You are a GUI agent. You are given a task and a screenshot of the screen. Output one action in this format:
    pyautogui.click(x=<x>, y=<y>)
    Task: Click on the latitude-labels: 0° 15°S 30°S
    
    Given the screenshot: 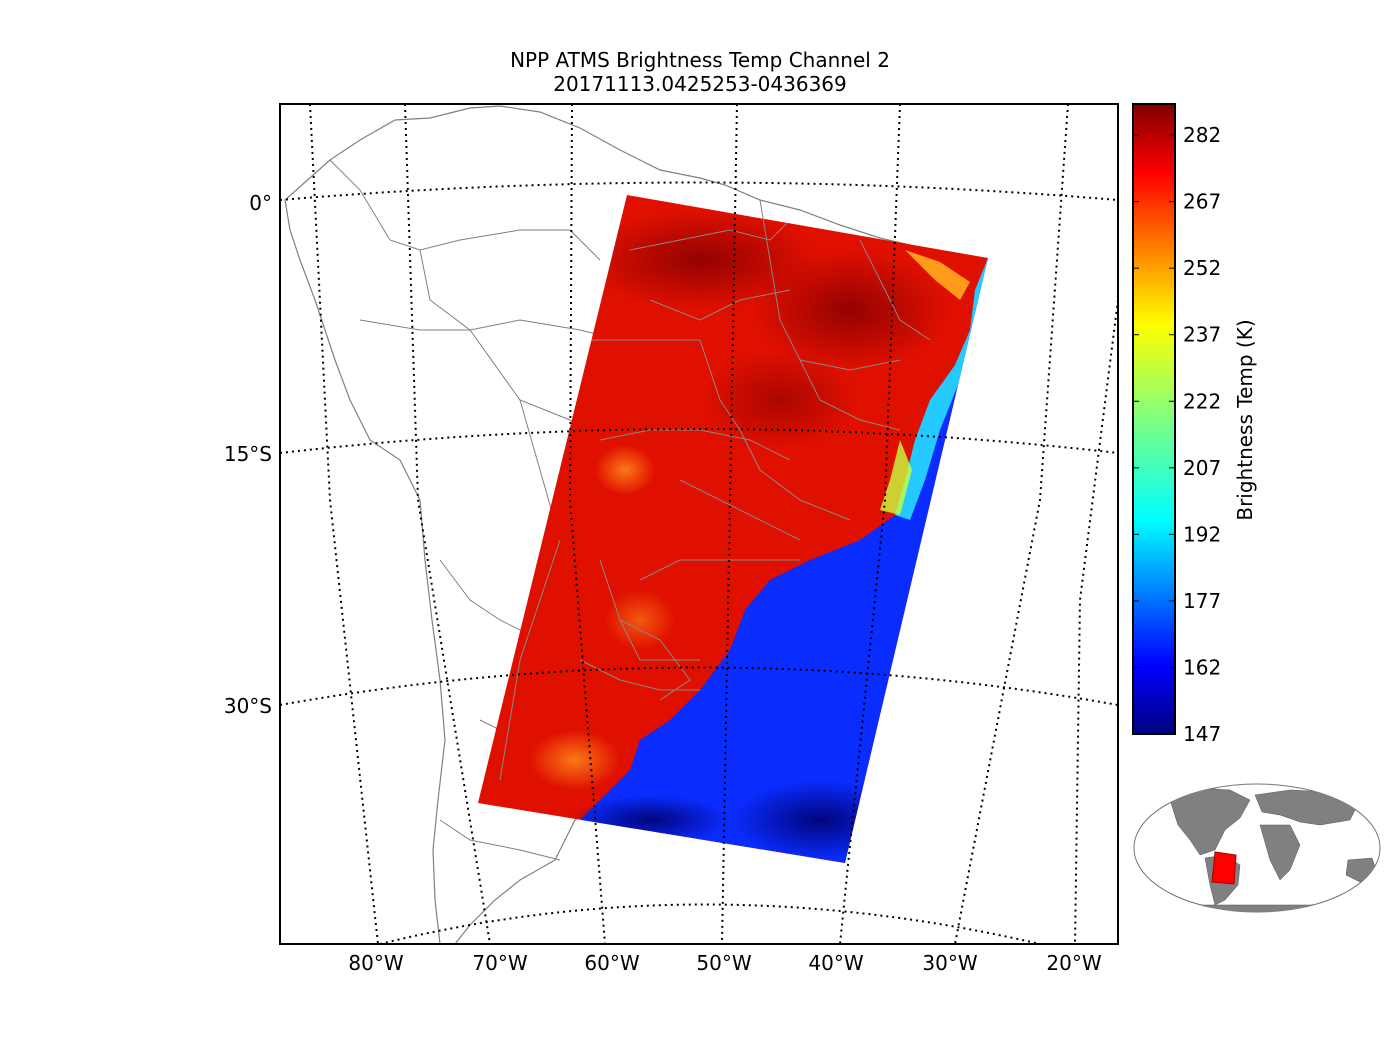 What is the action you would take?
    pyautogui.click(x=248, y=454)
    